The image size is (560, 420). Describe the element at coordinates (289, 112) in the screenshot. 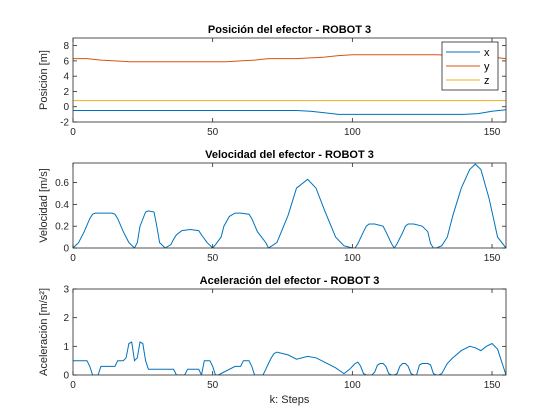

I see `series-line-x` at that location.